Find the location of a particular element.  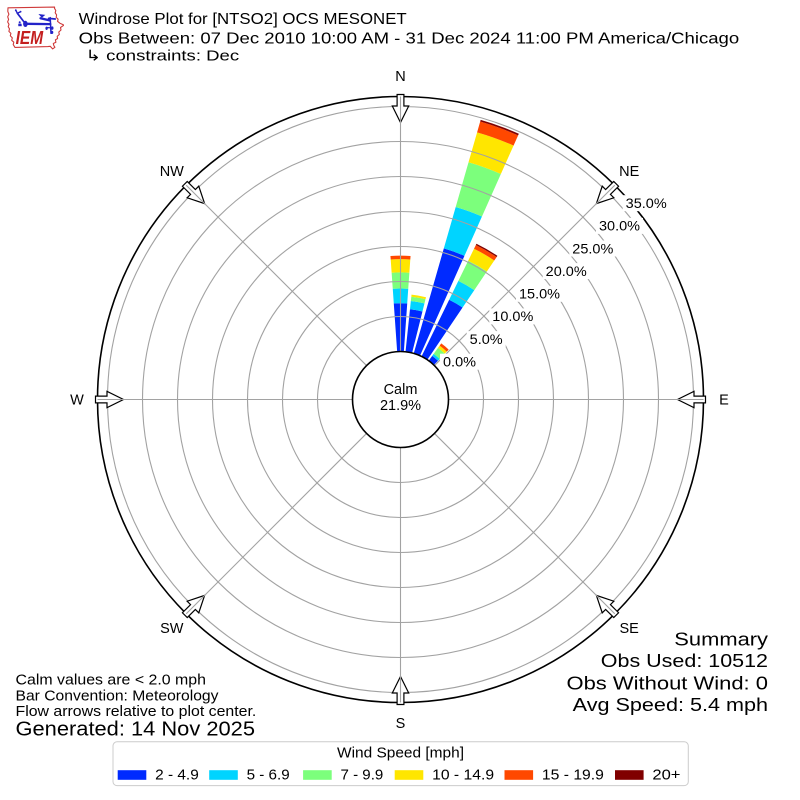

svg-text: E is located at coordinates (724, 401).